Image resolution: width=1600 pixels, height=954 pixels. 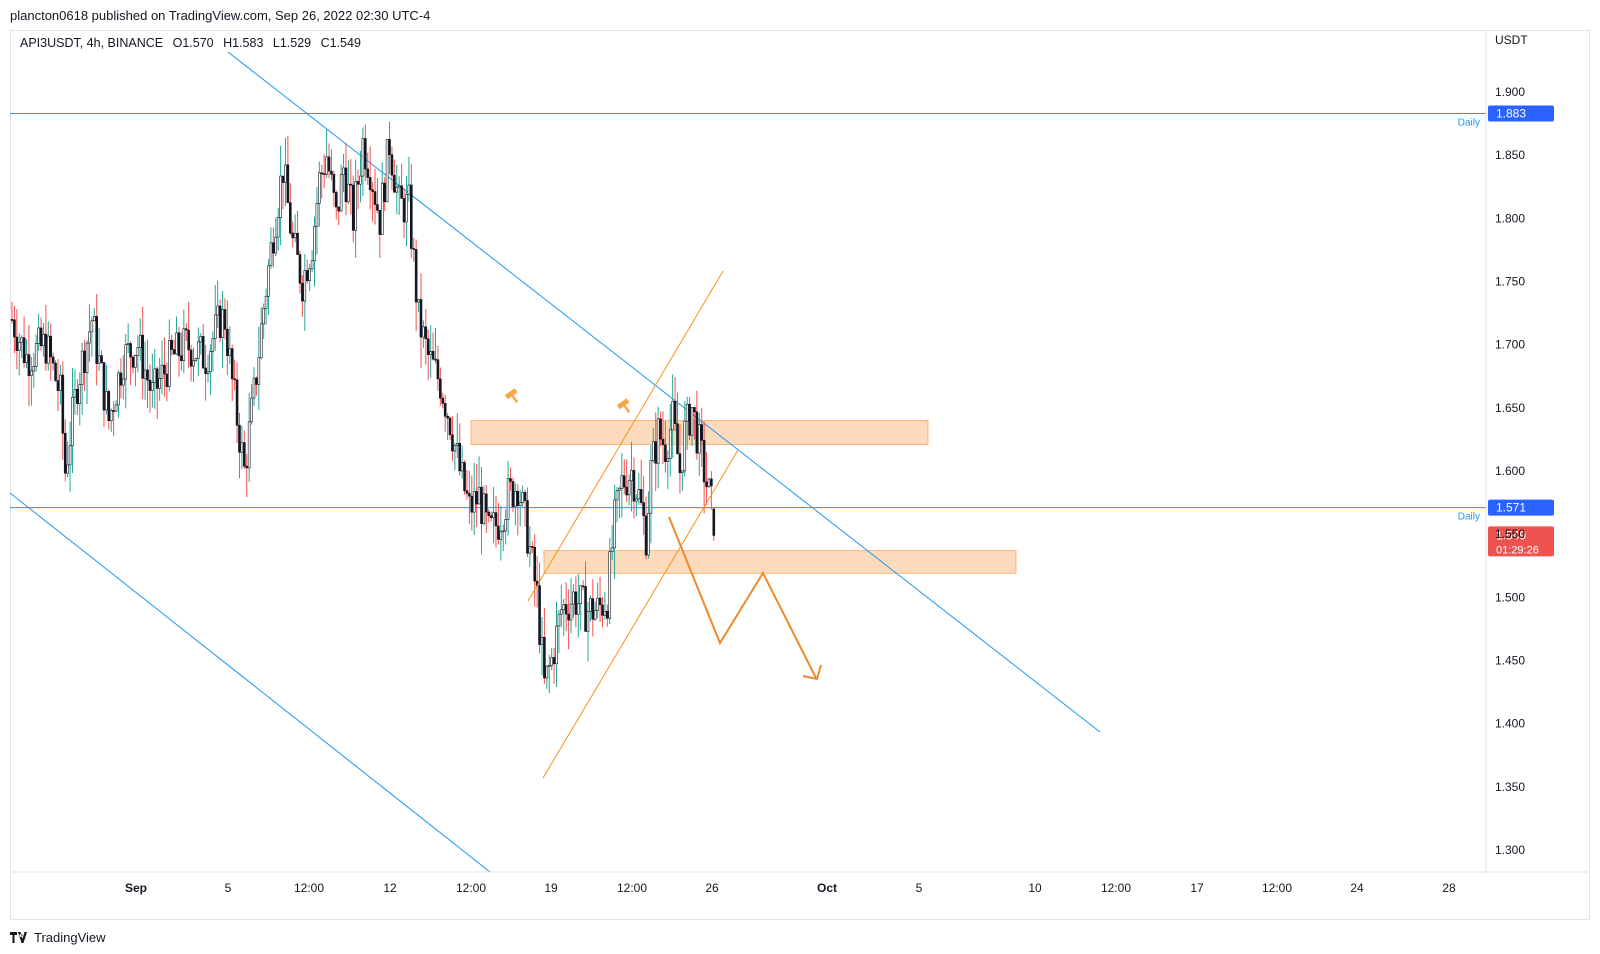 I want to click on channel-upper-line, so click(x=625, y=436).